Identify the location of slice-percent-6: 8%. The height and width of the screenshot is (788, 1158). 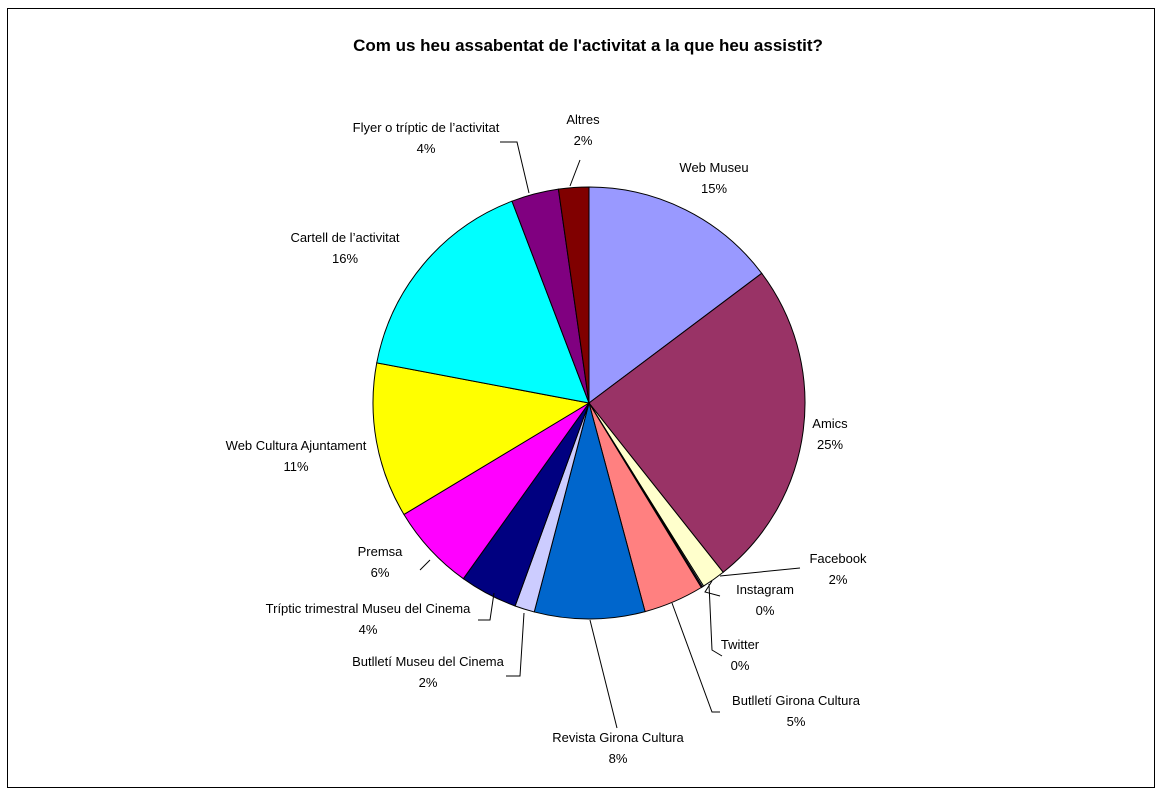
(618, 758).